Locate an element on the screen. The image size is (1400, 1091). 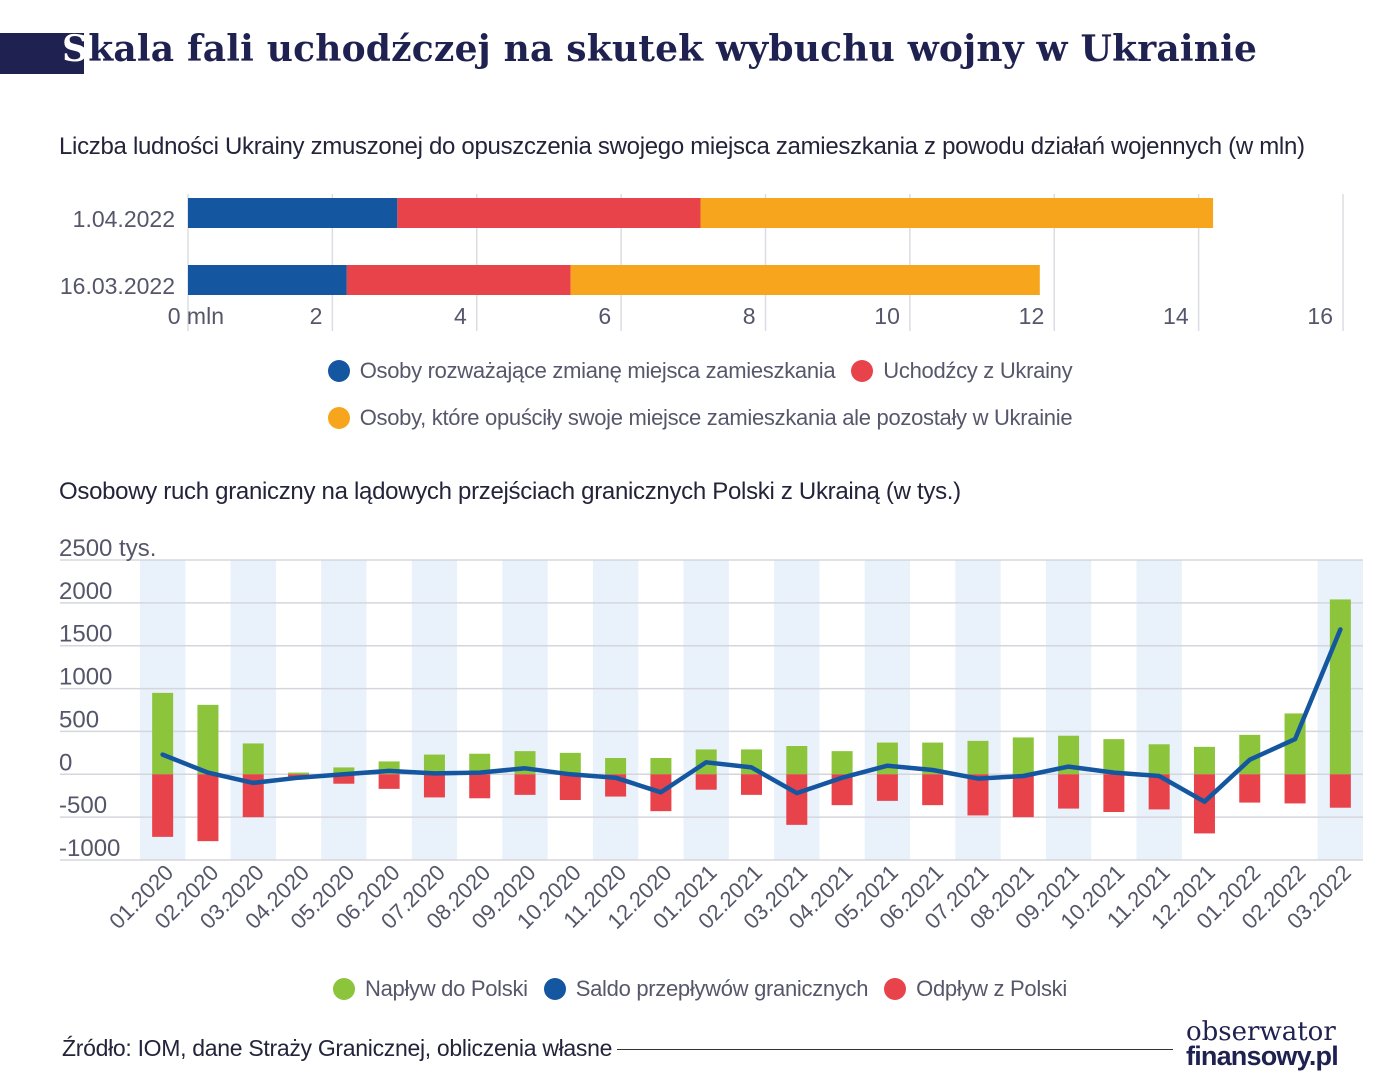
chart1-category-label: 1.04.2022 is located at coordinates (124, 219).